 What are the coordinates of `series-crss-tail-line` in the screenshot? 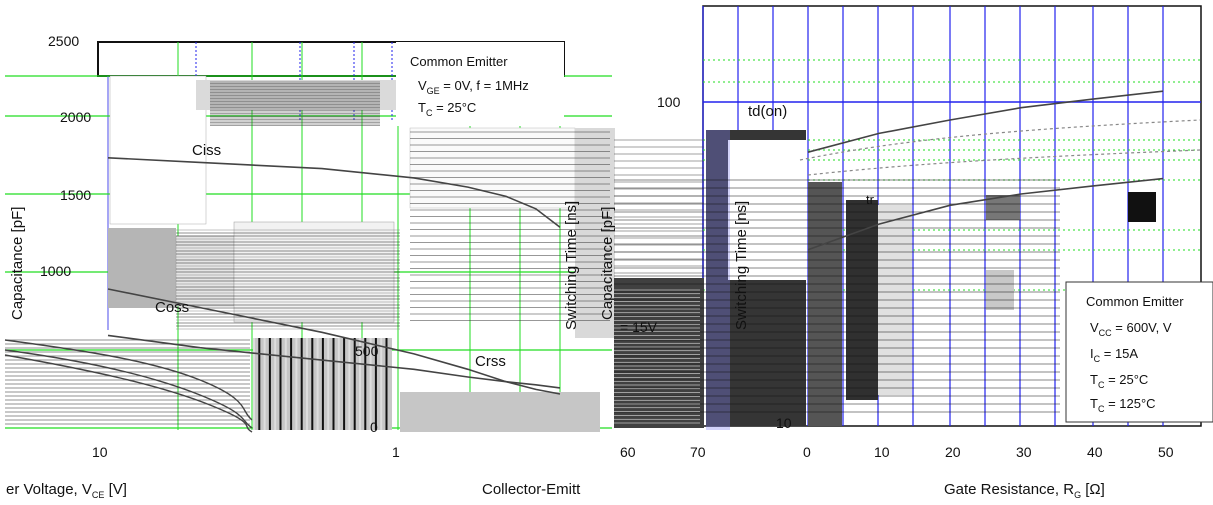 It's located at (128, 389).